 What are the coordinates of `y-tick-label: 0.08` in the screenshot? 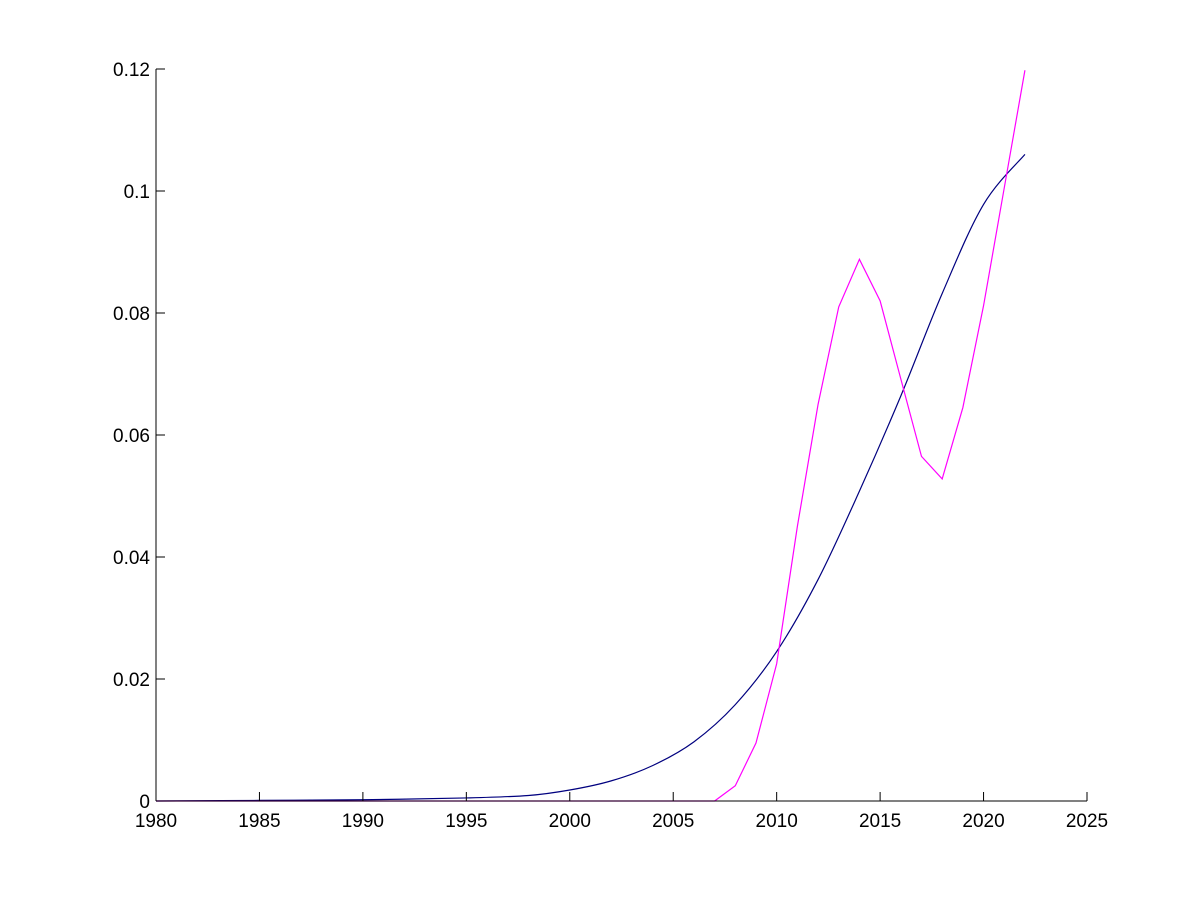 It's located at (131, 314).